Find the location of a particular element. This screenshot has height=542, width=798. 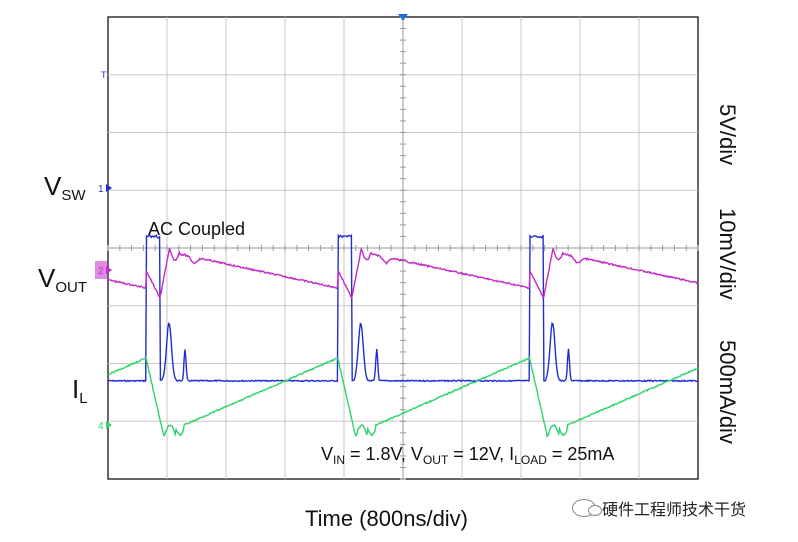

vsw-channel-label: VSW is located at coordinates (65, 187).